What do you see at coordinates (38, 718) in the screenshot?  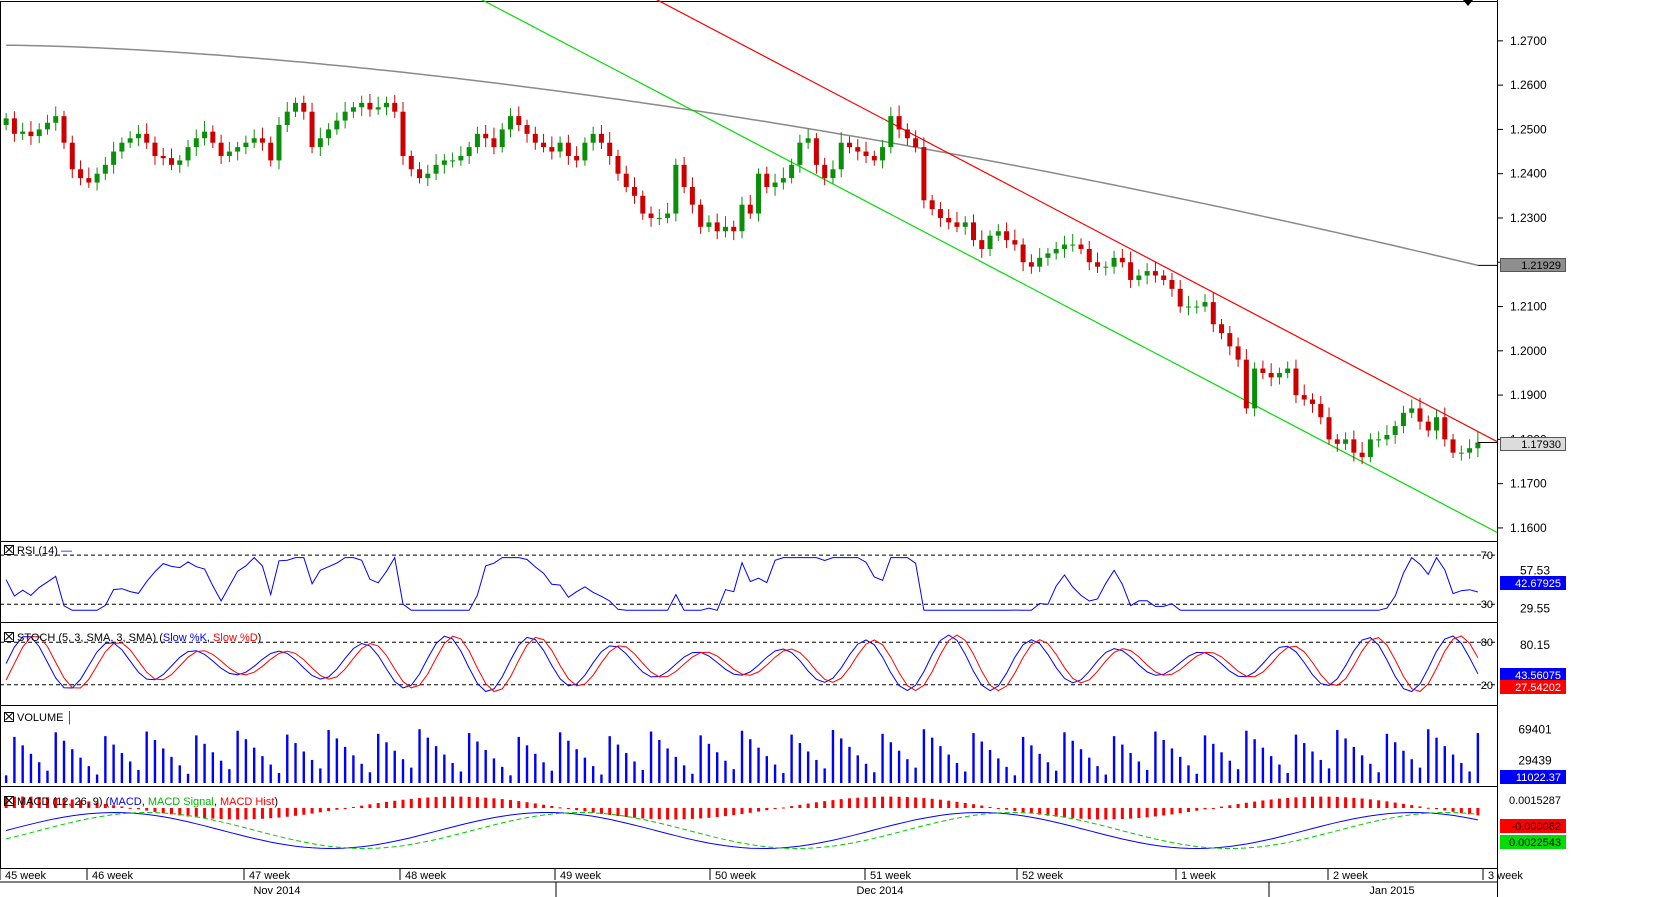 I see `volume-title: VOLUME │` at bounding box center [38, 718].